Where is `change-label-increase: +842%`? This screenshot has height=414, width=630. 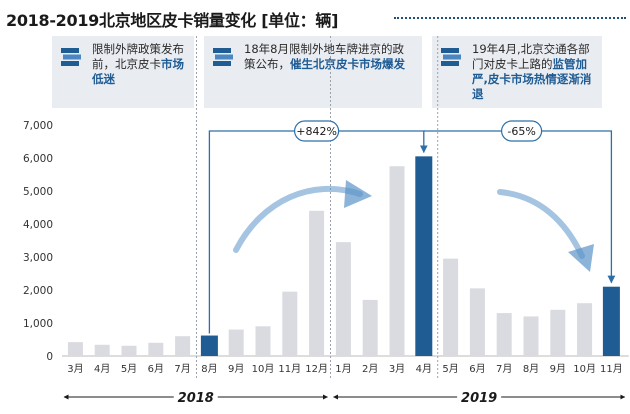 change-label-increase: +842% is located at coordinates (316, 131).